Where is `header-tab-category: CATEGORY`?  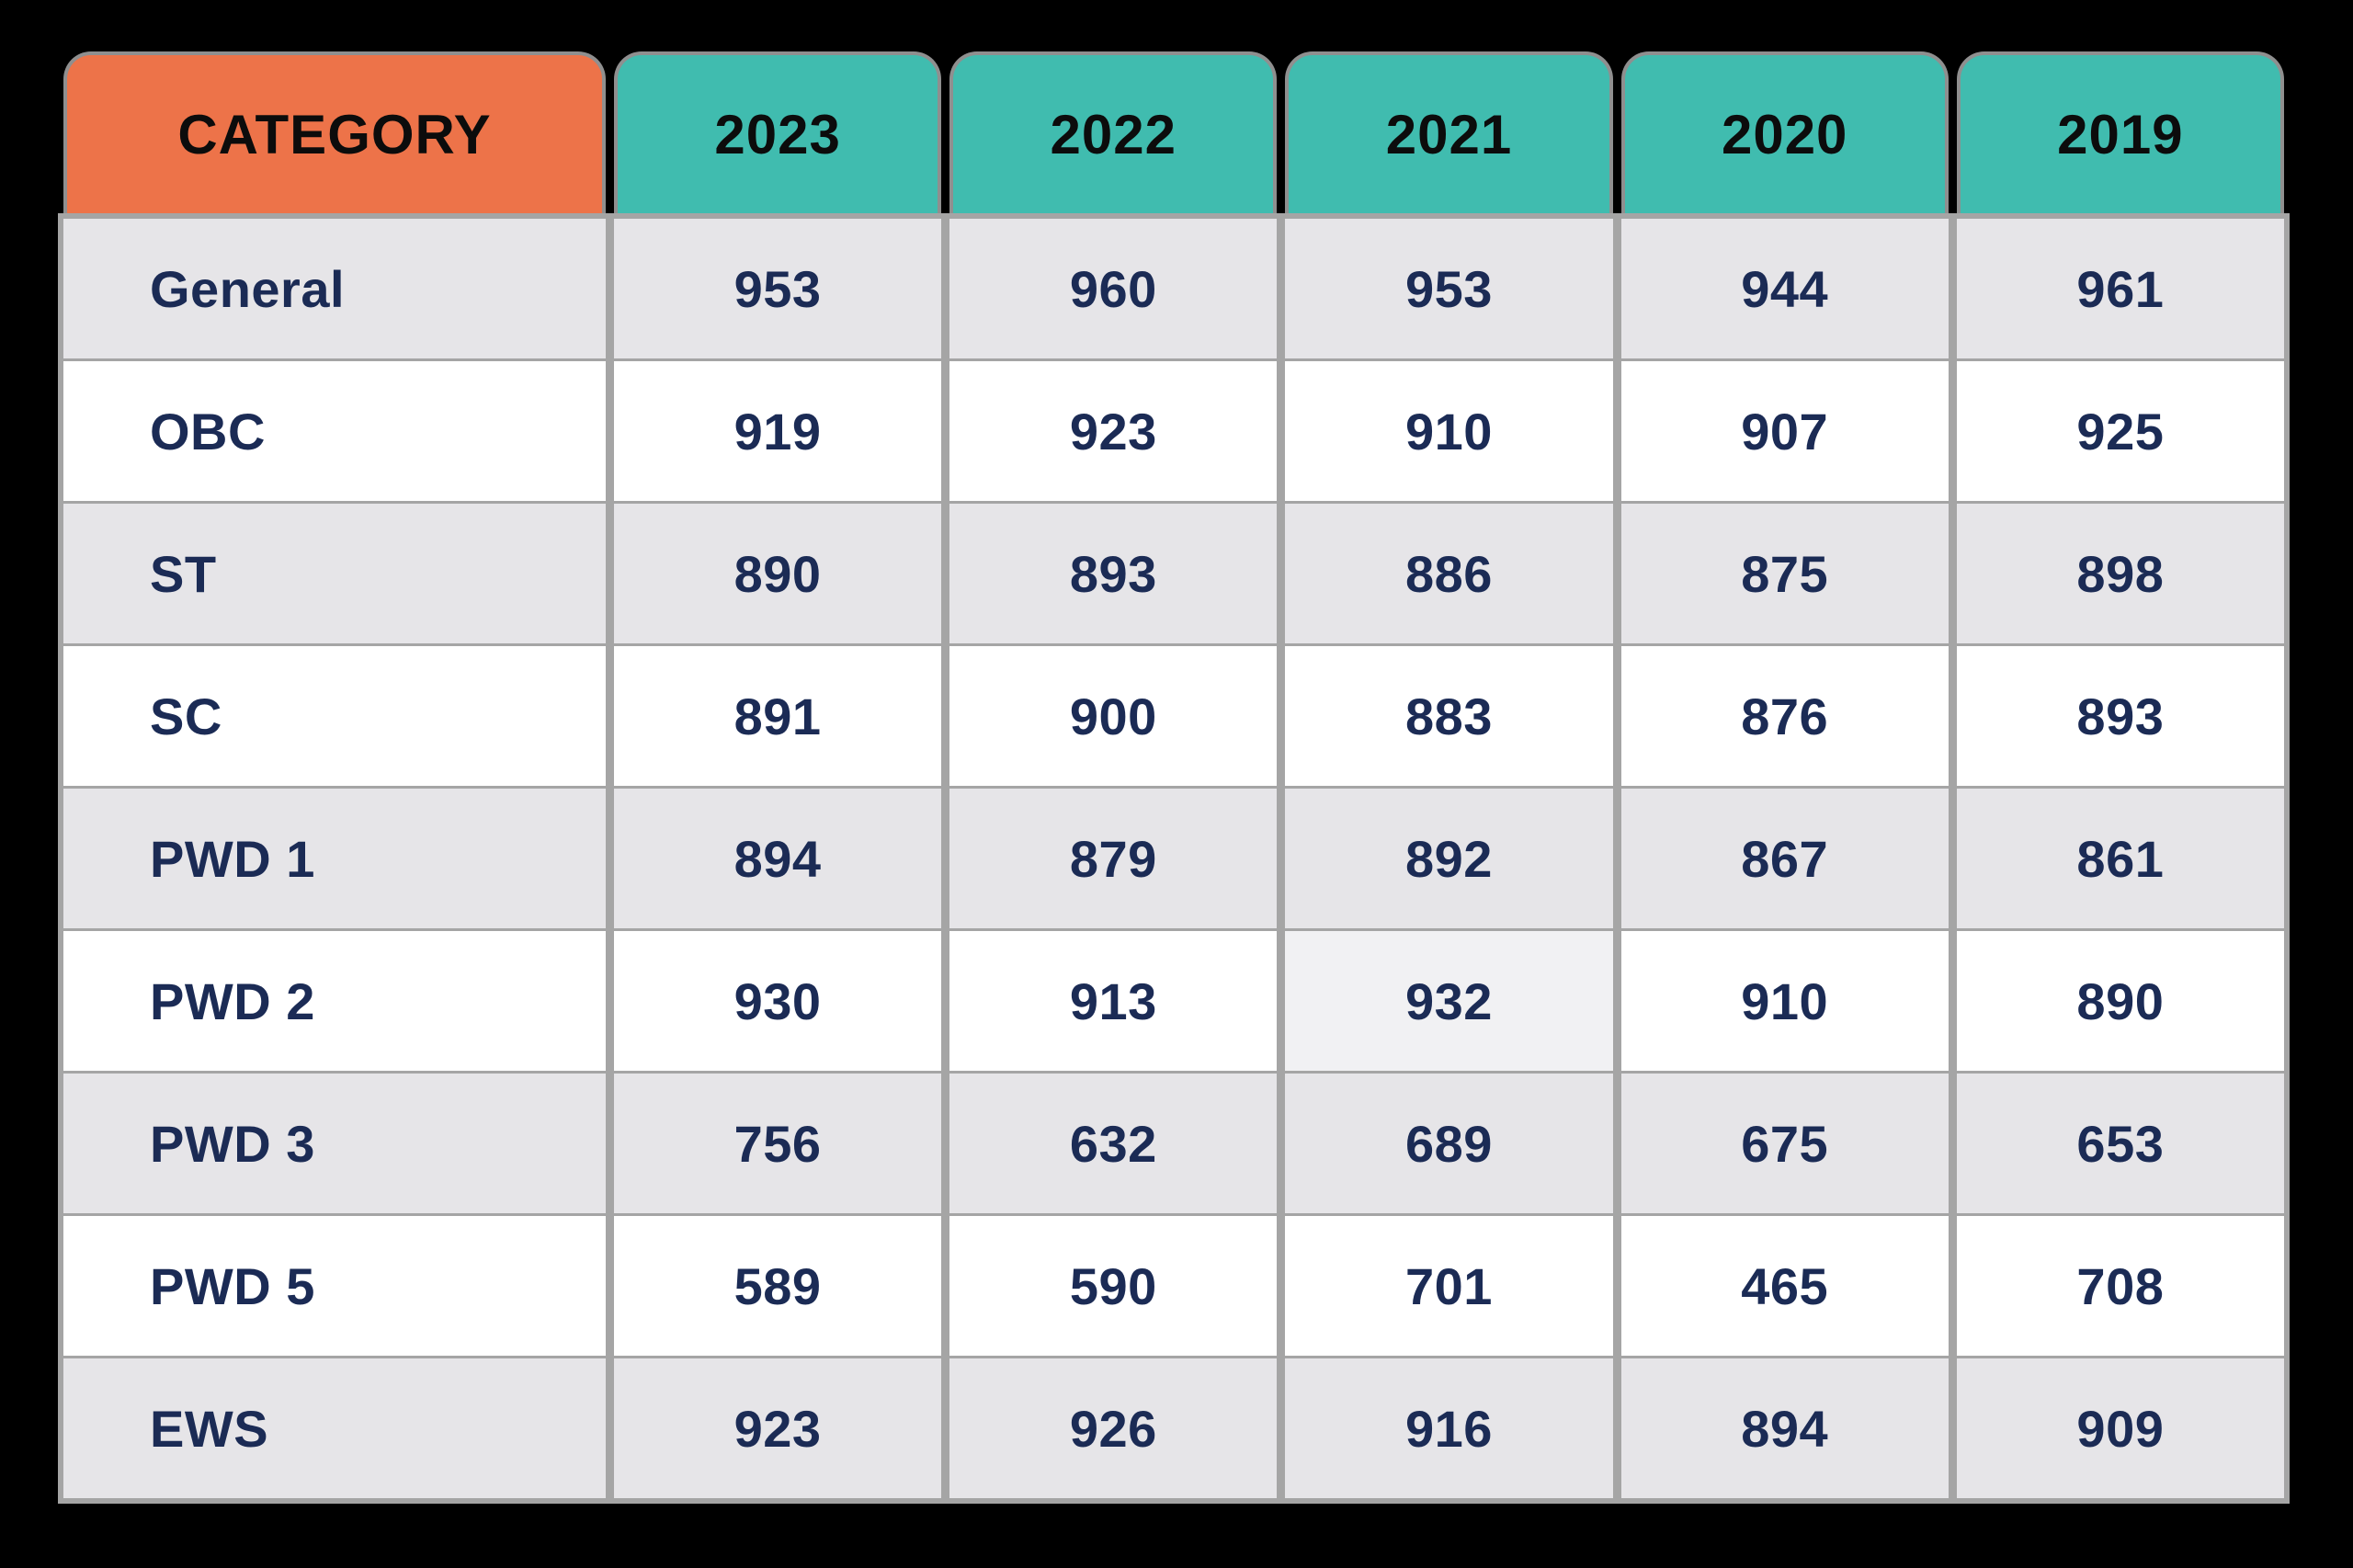 header-tab-category: CATEGORY is located at coordinates (334, 132).